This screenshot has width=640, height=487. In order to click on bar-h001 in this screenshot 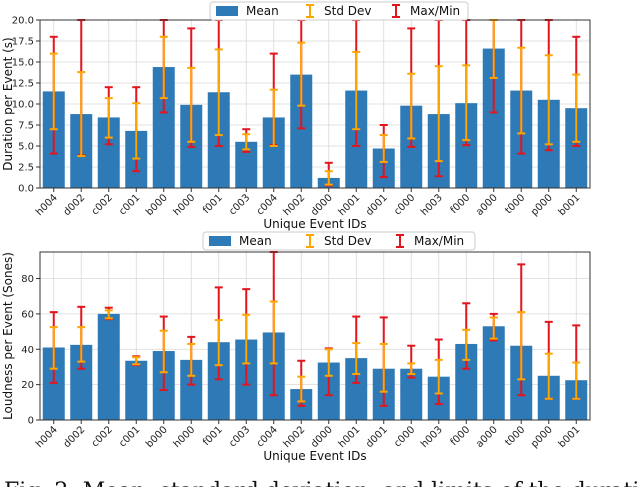, I will do `click(356, 389)`.